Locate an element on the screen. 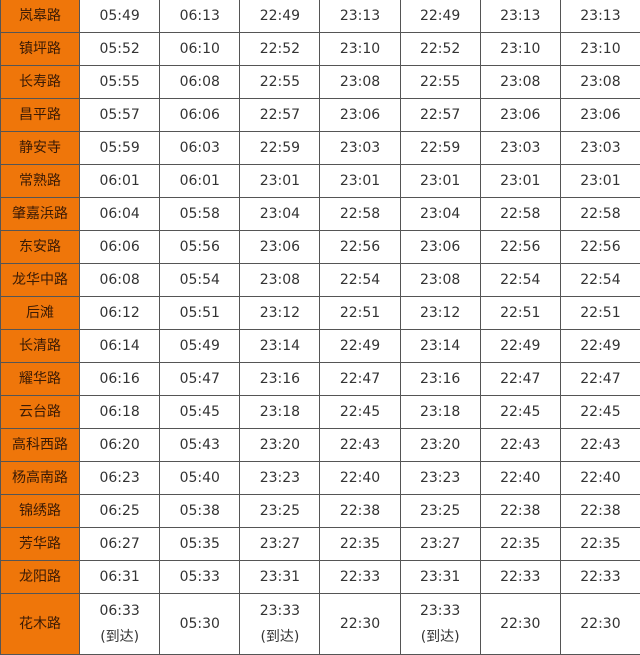 Image resolution: width=640 pixels, height=655 pixels. time-cell: 06:14 is located at coordinates (120, 346).